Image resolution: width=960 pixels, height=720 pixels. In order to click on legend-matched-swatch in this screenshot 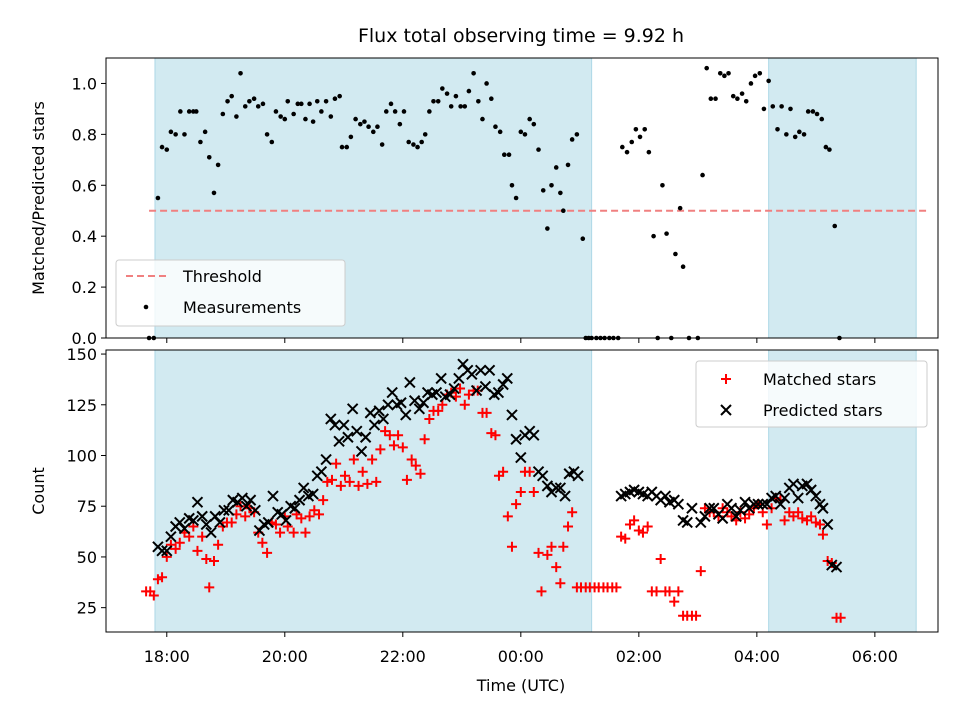, I will do `click(726, 379)`.